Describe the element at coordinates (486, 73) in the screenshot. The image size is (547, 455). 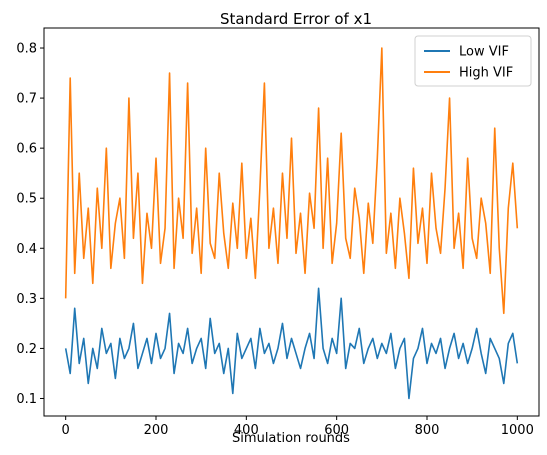
I see `legend-label: High VIF` at that location.